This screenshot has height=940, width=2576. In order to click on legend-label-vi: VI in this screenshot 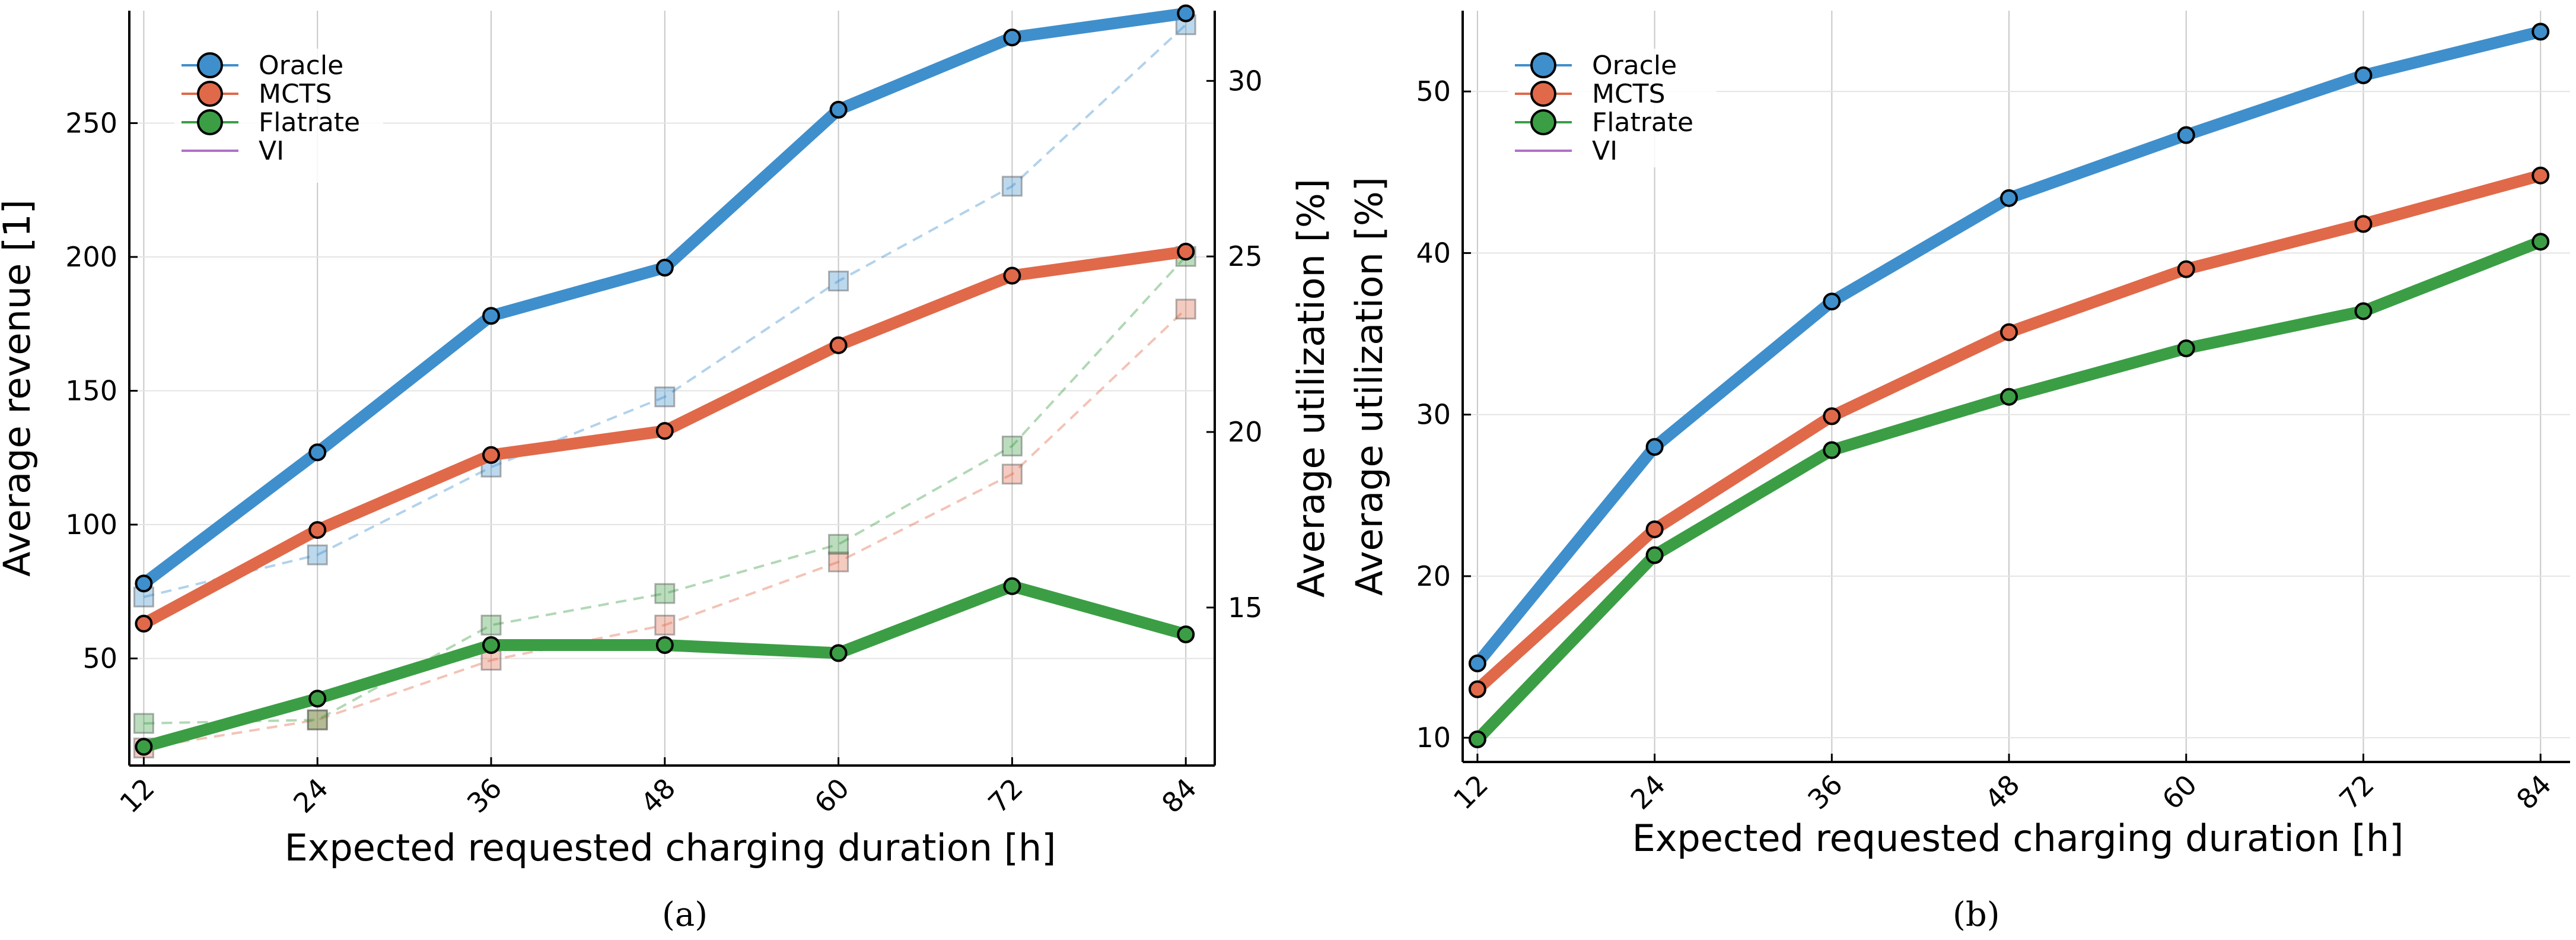, I will do `click(1604, 151)`.